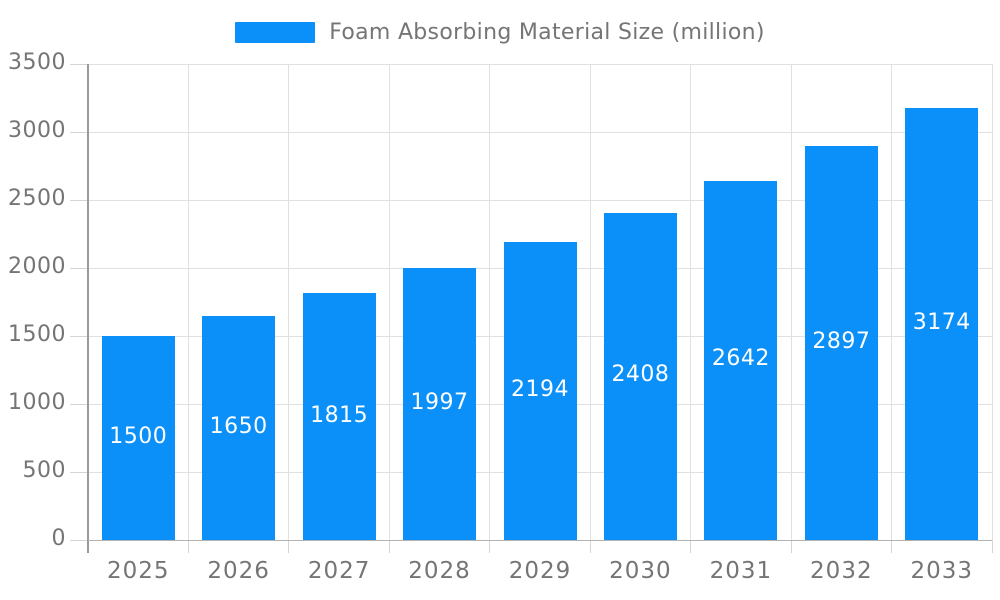 The height and width of the screenshot is (600, 1000). Describe the element at coordinates (640, 571) in the screenshot. I see `x-axis-tick-label: 2030` at that location.